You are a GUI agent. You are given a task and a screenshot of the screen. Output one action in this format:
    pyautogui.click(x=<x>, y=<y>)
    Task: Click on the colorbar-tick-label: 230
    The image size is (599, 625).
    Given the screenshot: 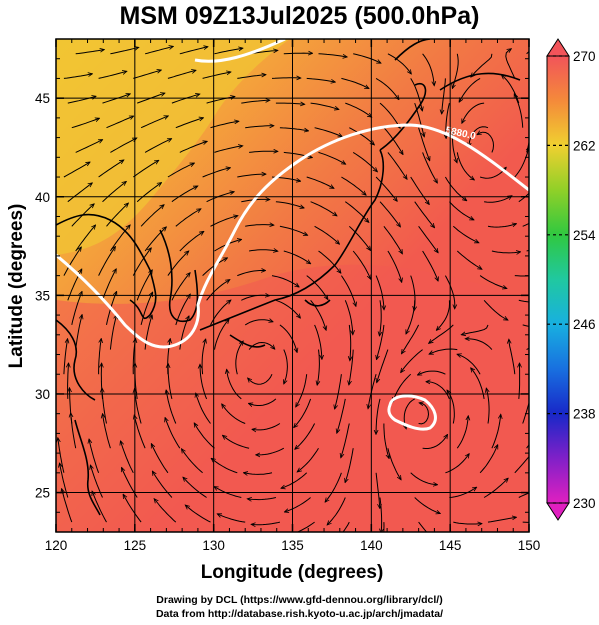 What is the action you would take?
    pyautogui.click(x=584, y=503)
    